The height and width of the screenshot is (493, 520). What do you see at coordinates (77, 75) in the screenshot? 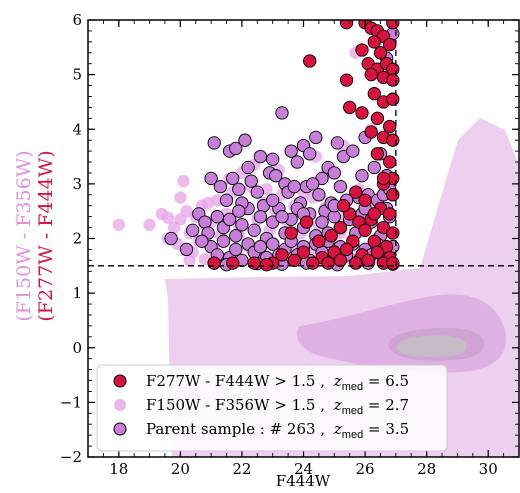
I see `y-tick-label: 5` at bounding box center [77, 75].